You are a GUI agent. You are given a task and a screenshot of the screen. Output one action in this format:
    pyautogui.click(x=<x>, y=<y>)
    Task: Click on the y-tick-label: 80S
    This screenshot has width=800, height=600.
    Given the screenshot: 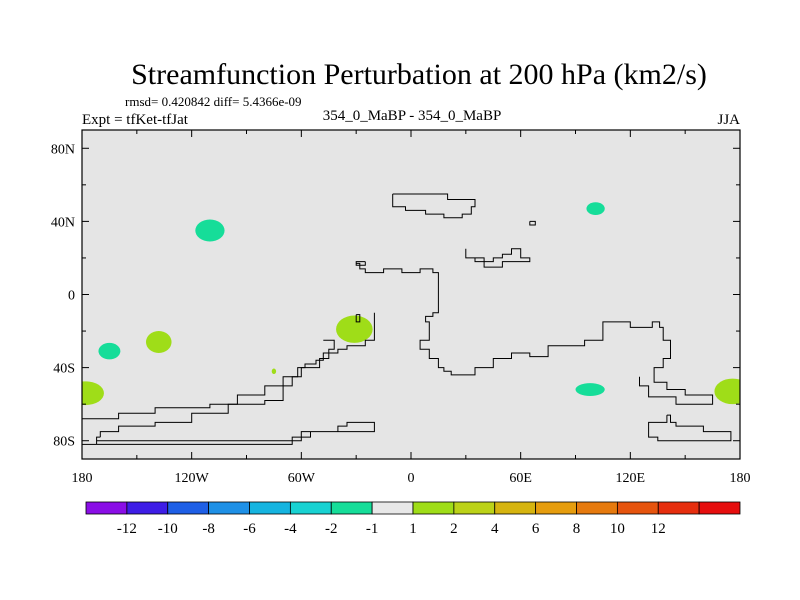 What is the action you would take?
    pyautogui.click(x=64, y=442)
    